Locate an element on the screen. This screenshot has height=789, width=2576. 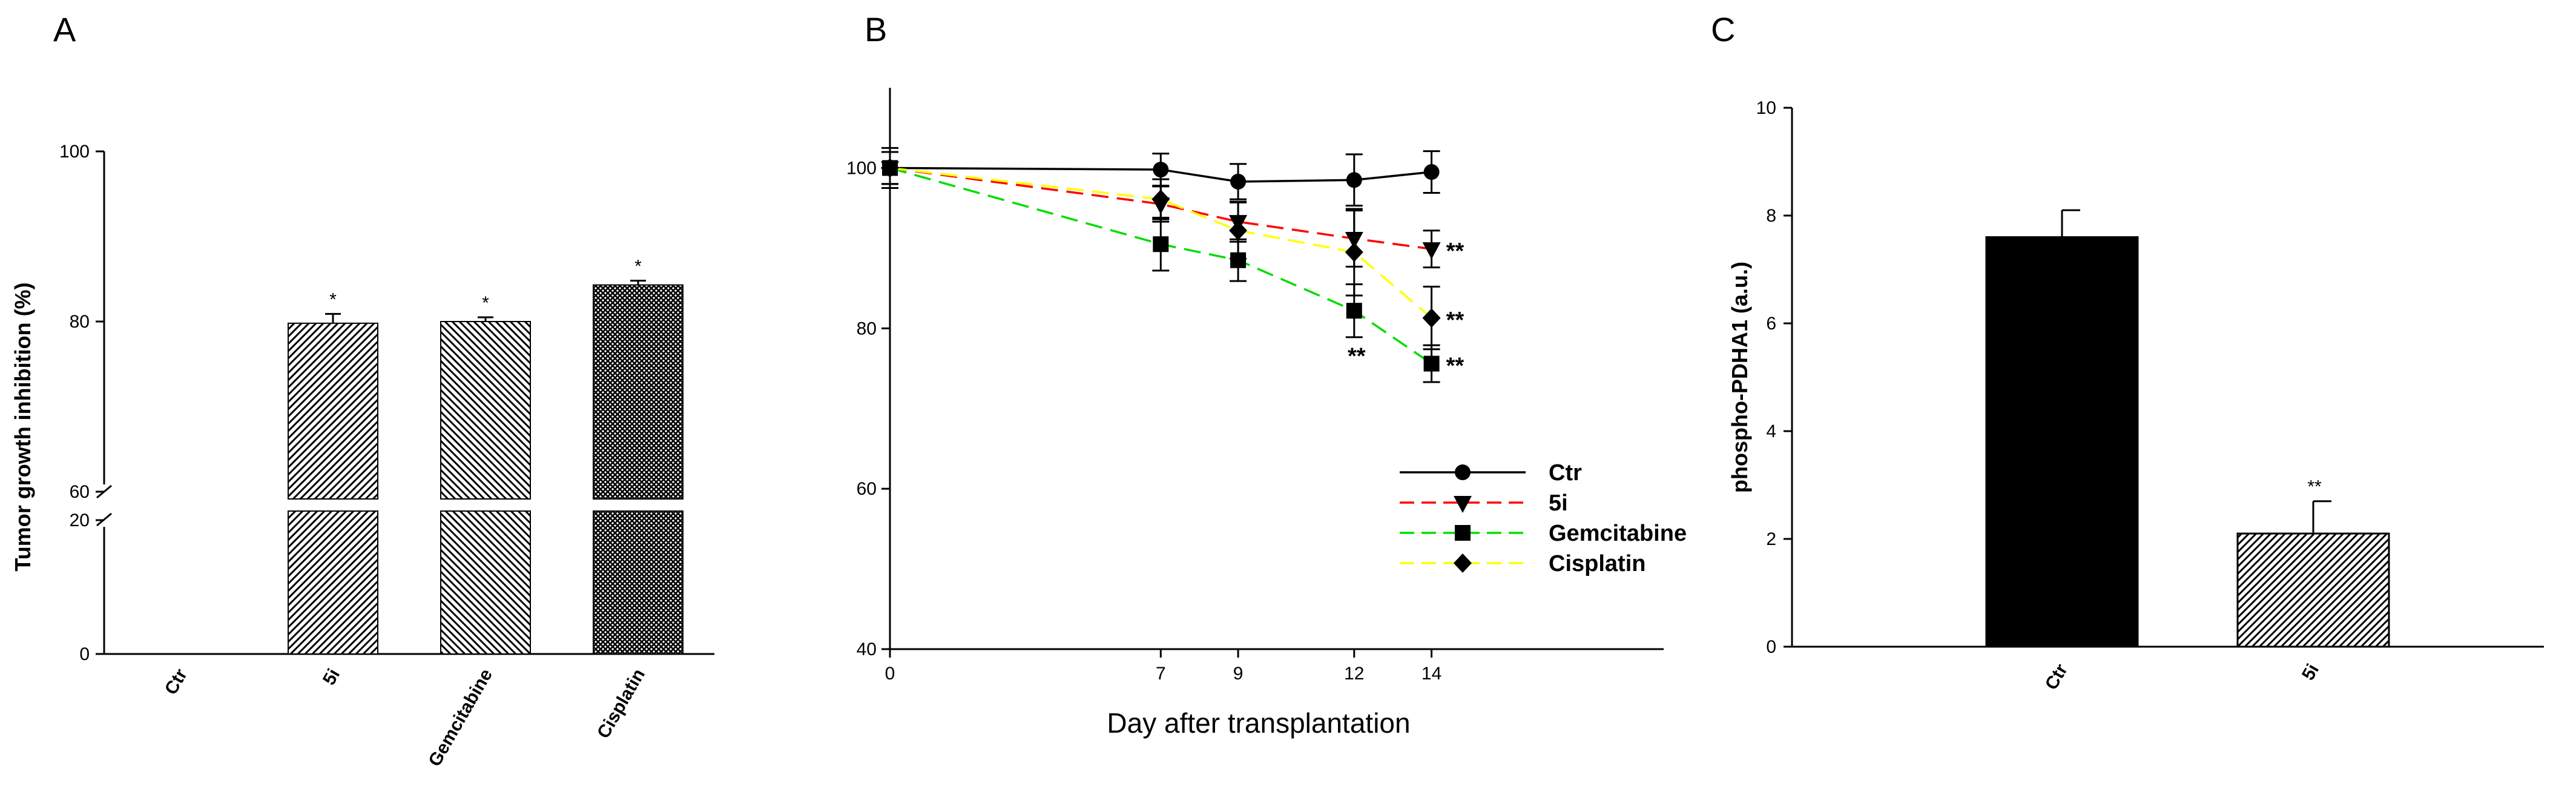
legend: Ctr 5i Gemcitabine Cisplatin is located at coordinates (1543, 518).